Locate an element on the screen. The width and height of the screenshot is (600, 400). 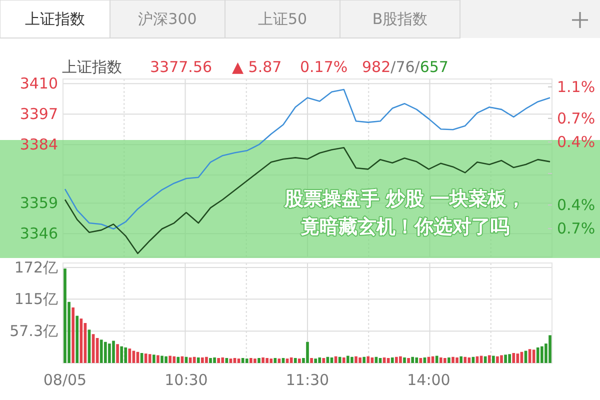
text: 0.17% is located at coordinates (324, 67).